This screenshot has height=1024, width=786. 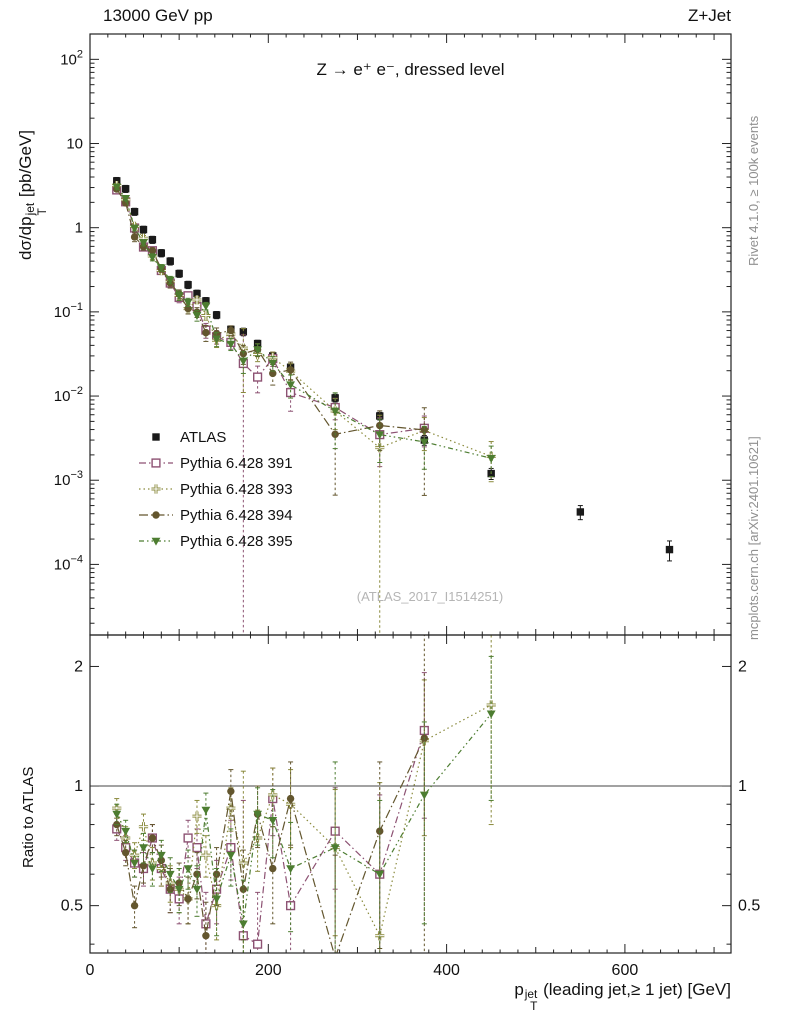 What do you see at coordinates (74, 144) in the screenshot?
I see `svg-text: 10` at bounding box center [74, 144].